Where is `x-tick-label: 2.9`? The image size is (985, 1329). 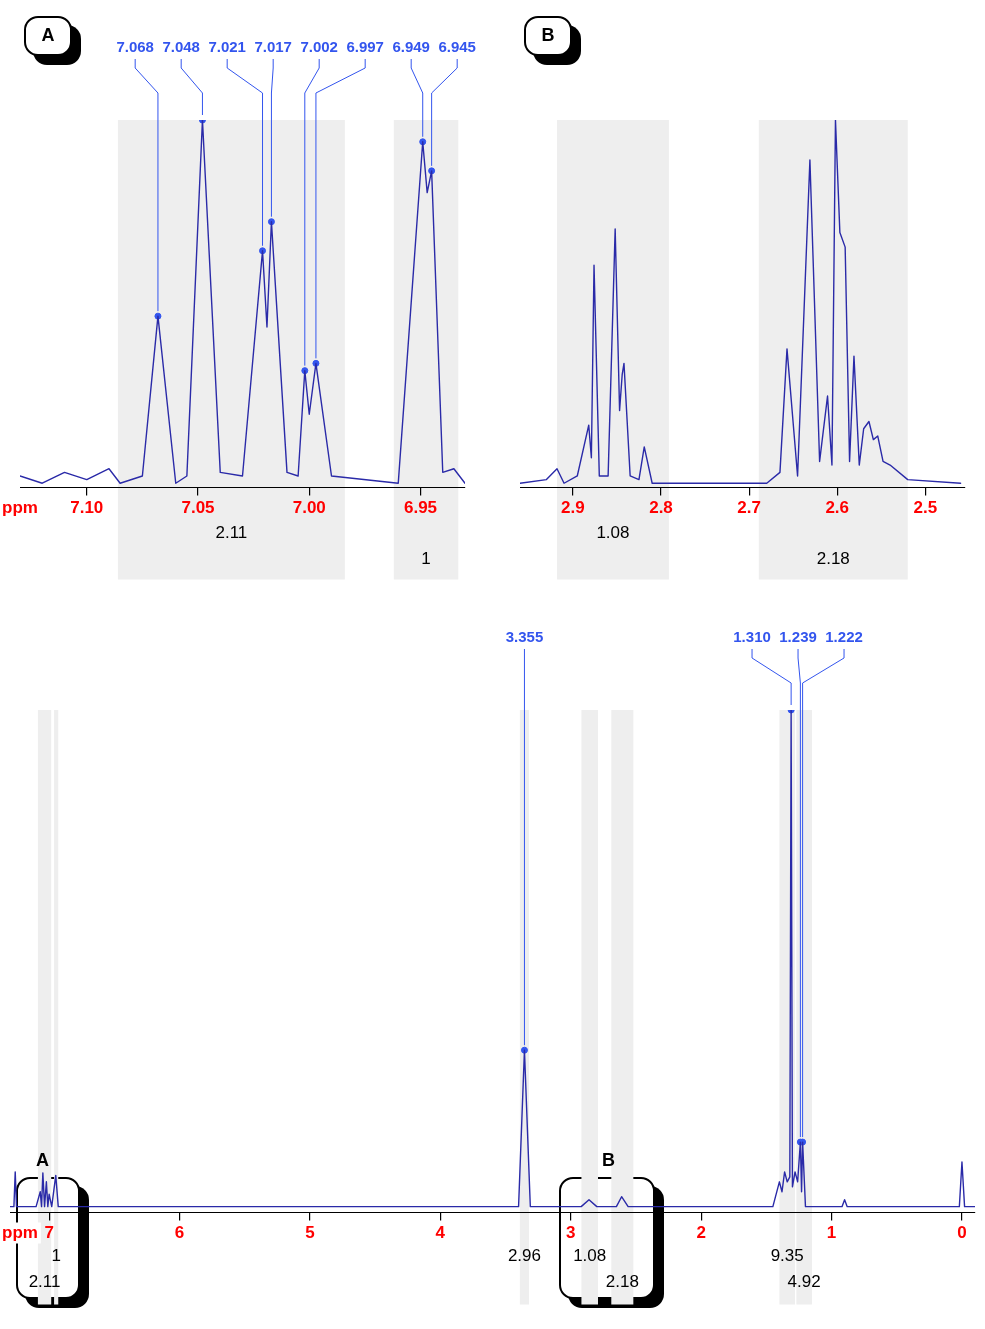 x-tick-label: 2.9 is located at coordinates (573, 508).